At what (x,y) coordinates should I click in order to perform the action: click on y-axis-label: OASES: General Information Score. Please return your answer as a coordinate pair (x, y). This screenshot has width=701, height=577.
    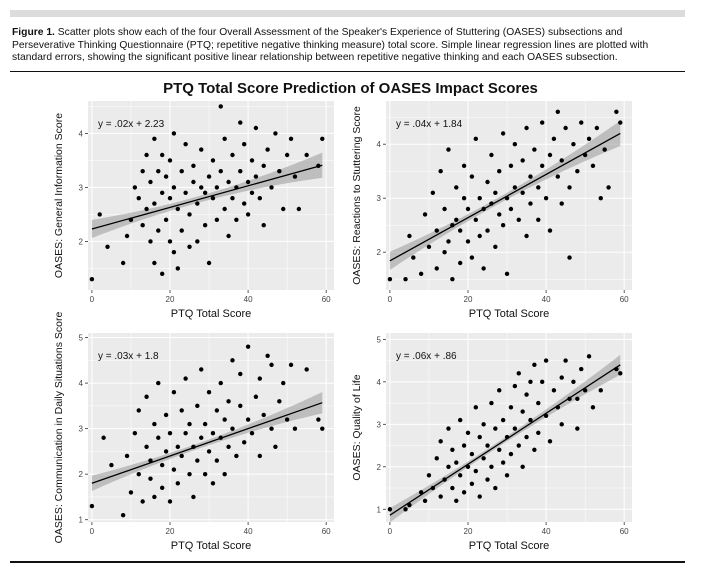
    Looking at the image, I should click on (59, 195).